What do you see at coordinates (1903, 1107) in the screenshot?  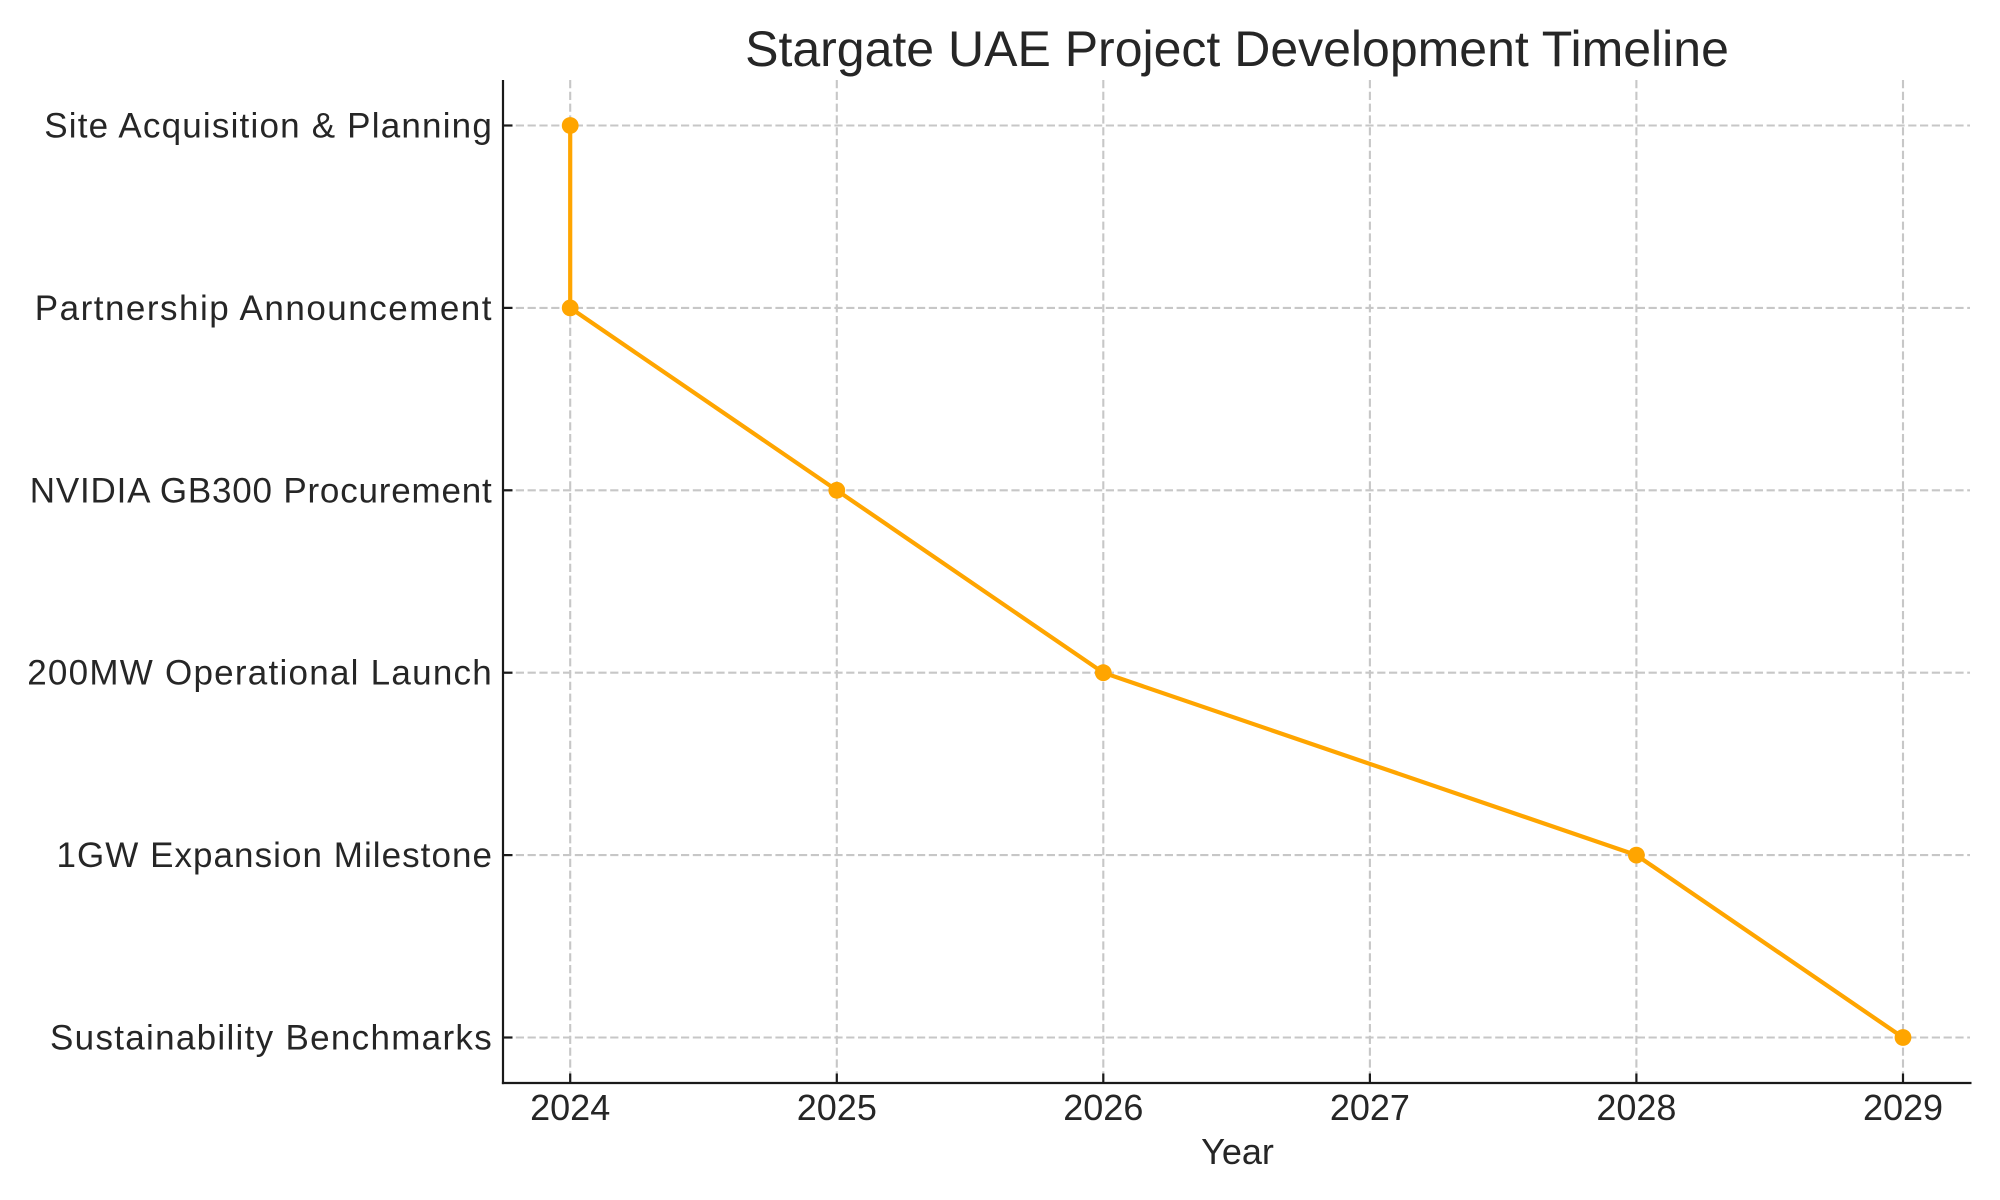 I see `svg-text: 2029` at bounding box center [1903, 1107].